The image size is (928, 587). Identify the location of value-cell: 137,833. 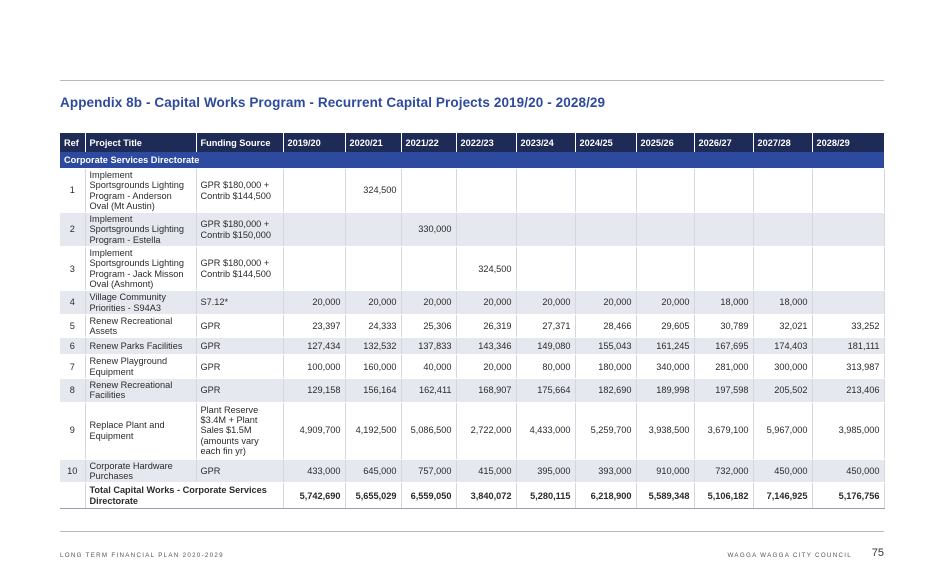
(429, 346).